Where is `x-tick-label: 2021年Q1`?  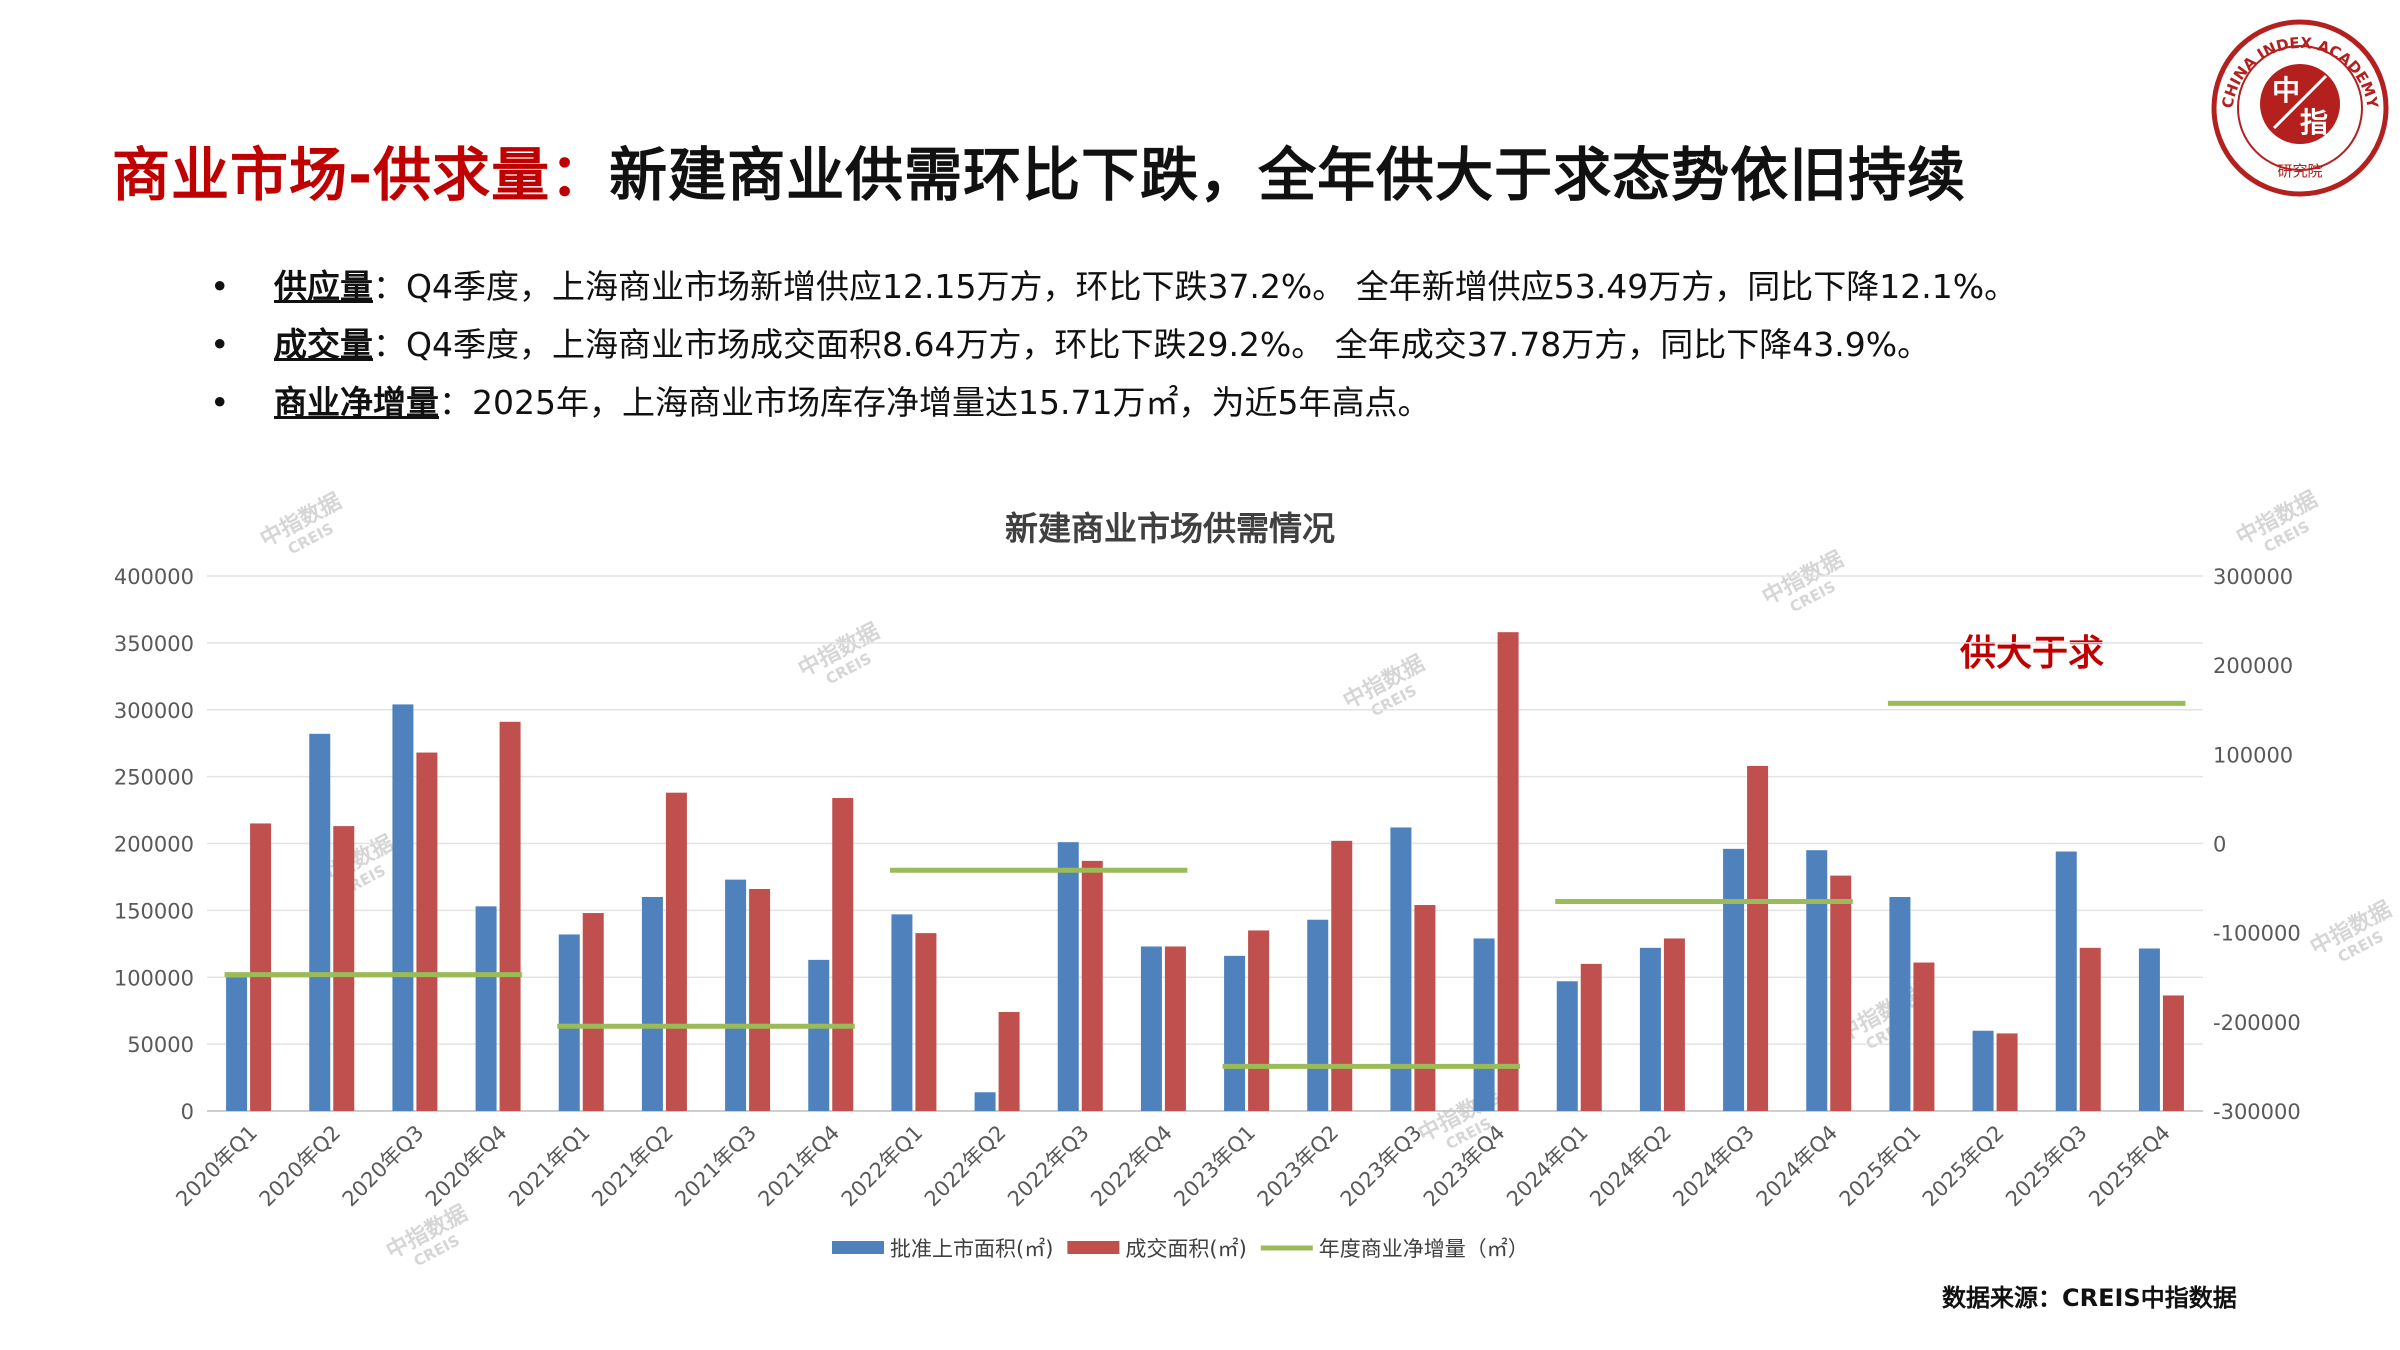
x-tick-label: 2021年Q1 is located at coordinates (549, 1166).